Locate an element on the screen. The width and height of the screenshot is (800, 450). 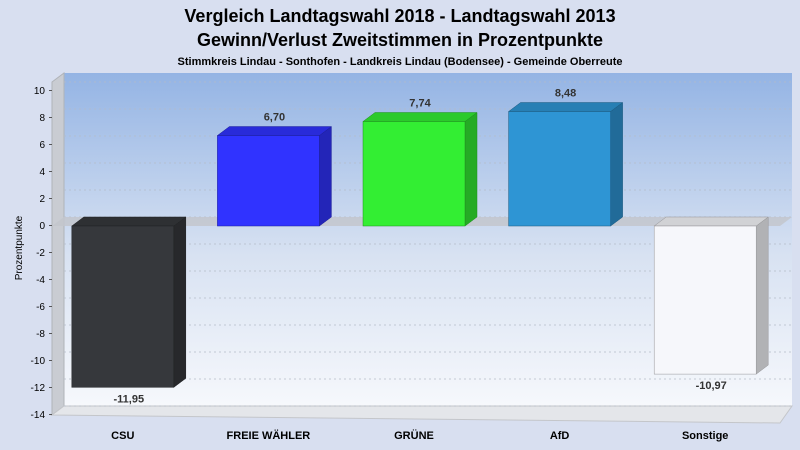
x-tick-label: FREIE WÄHLER is located at coordinates (269, 435).